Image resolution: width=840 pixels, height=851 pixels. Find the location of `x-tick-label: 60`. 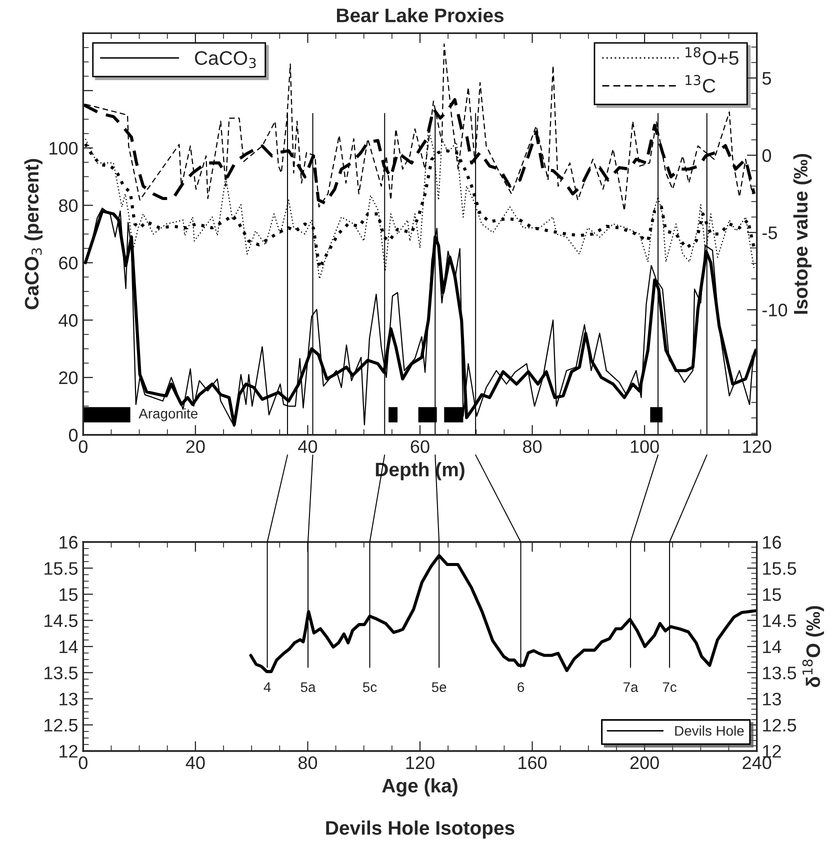

x-tick-label: 60 is located at coordinates (420, 446).